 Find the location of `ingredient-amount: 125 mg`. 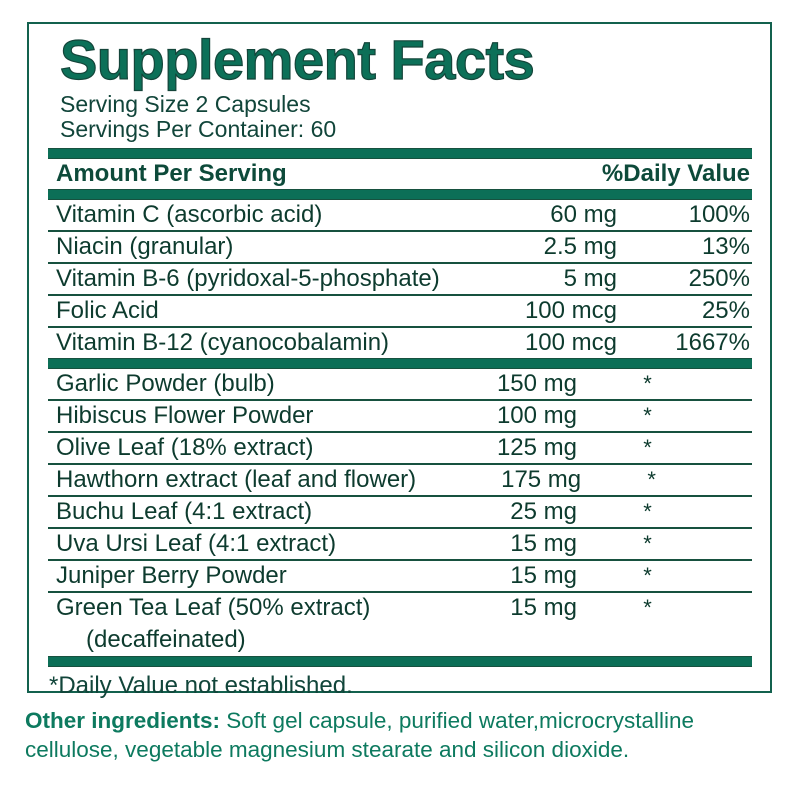

ingredient-amount: 125 mg is located at coordinates (536, 447).